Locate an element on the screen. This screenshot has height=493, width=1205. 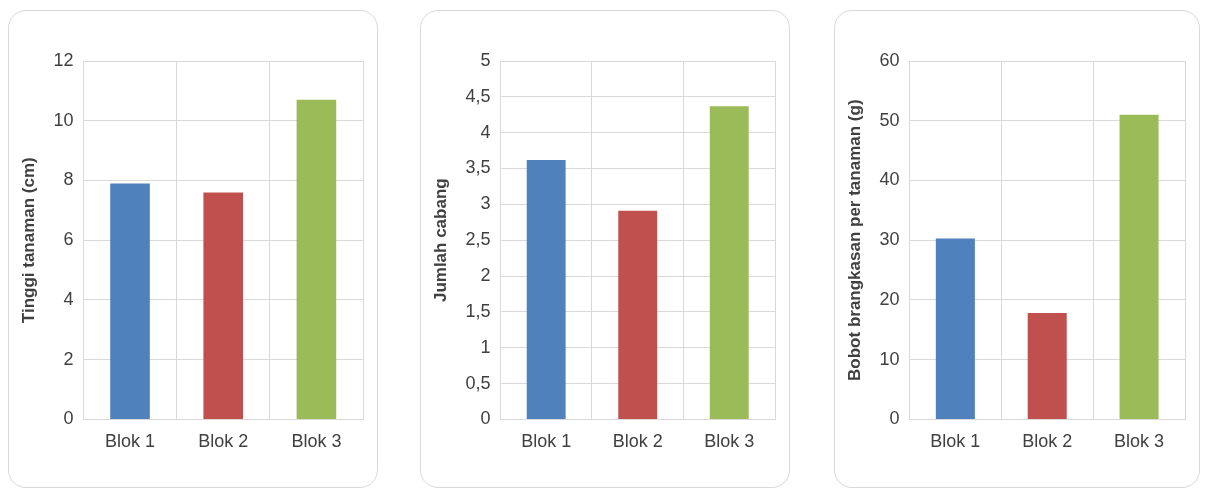
y-axis-title: Bobot brangkasan per tanaman (g) is located at coordinates (854, 240).